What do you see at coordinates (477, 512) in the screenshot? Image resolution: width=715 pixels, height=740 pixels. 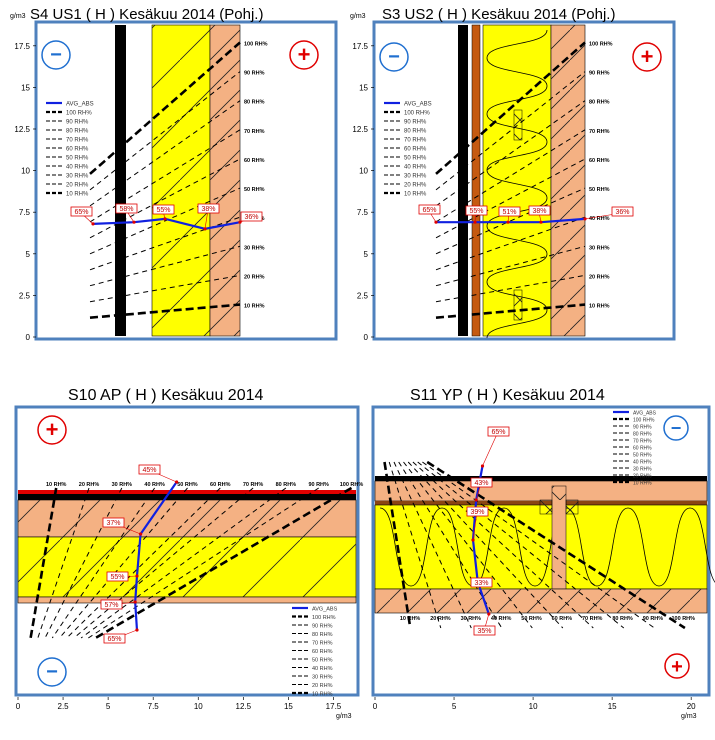 I see `point-label: 39%` at bounding box center [477, 512].